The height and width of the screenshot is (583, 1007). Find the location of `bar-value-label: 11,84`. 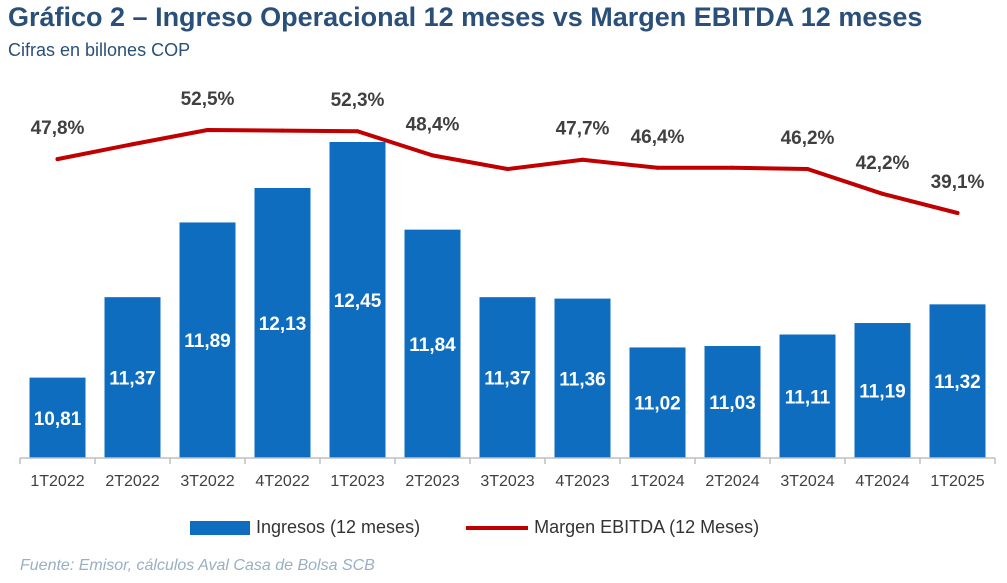

bar-value-label: 11,84 is located at coordinates (432, 345).